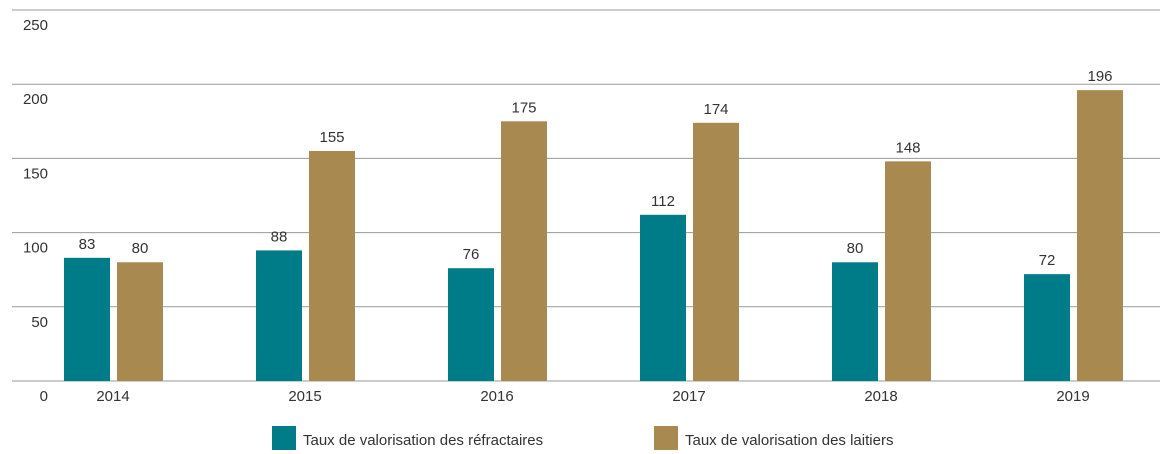 The height and width of the screenshot is (454, 1160). What do you see at coordinates (87, 244) in the screenshot?
I see `value-label: 83` at bounding box center [87, 244].